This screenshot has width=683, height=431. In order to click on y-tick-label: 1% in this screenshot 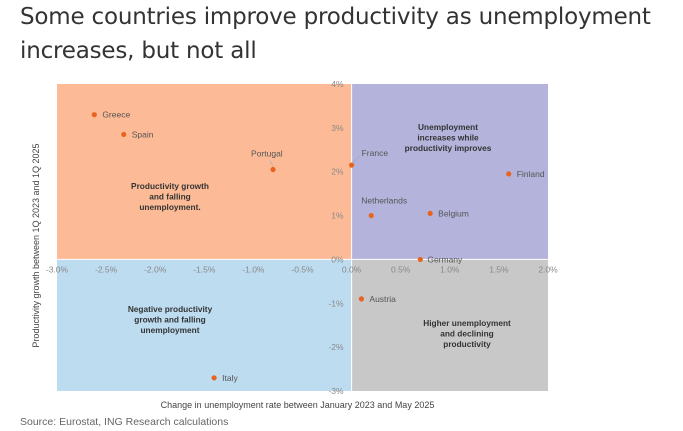, I will do `click(337, 216)`.